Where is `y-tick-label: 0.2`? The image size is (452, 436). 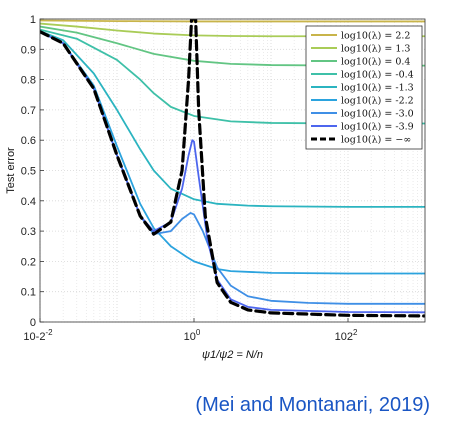
y-tick-label: 0.2 is located at coordinates (28, 262).